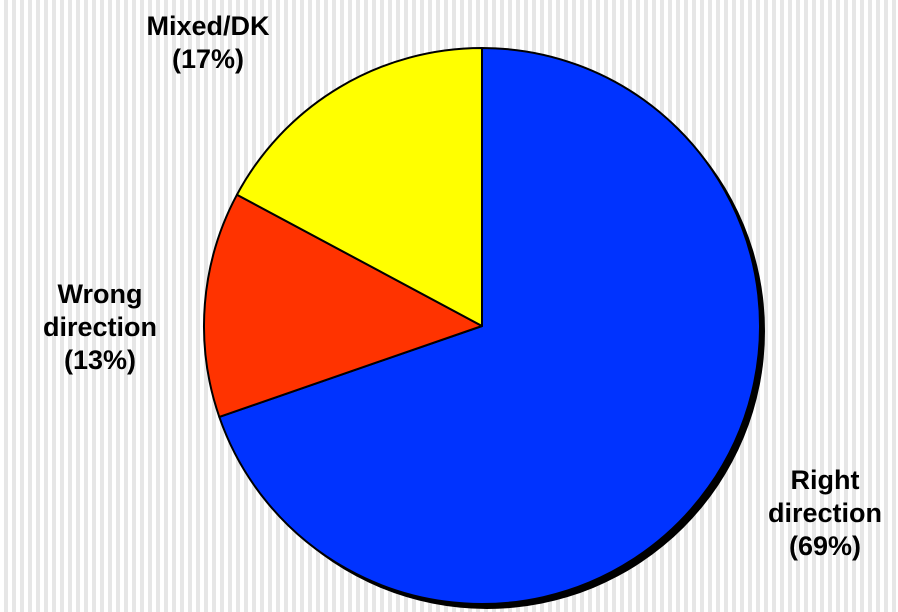 The width and height of the screenshot is (898, 612). I want to click on slice-label-right-pct: (69%), so click(825, 546).